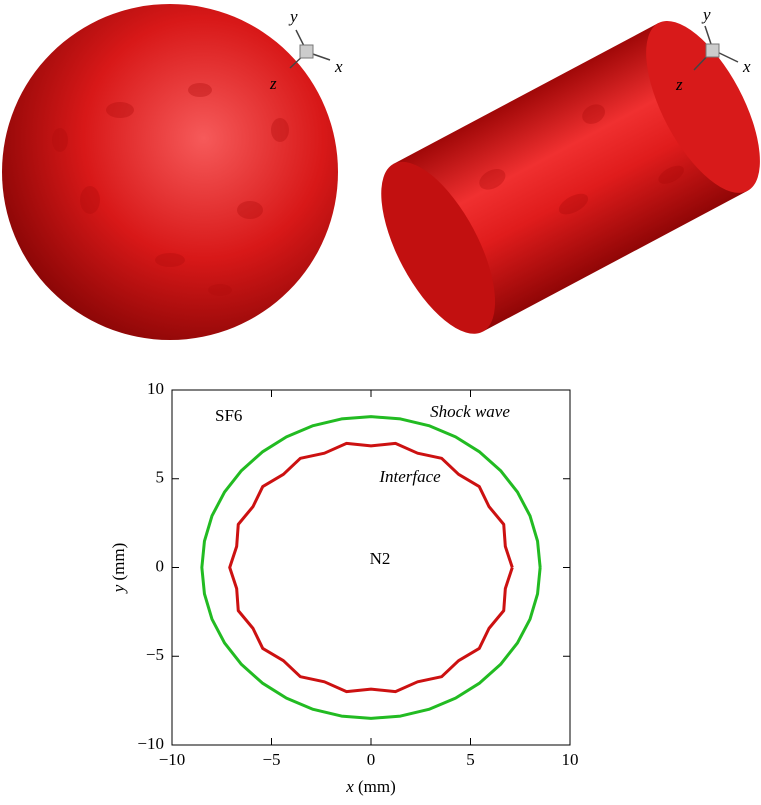 This screenshot has height=805, width=761. What do you see at coordinates (470, 759) in the screenshot?
I see `x-tick-label: 5` at bounding box center [470, 759].